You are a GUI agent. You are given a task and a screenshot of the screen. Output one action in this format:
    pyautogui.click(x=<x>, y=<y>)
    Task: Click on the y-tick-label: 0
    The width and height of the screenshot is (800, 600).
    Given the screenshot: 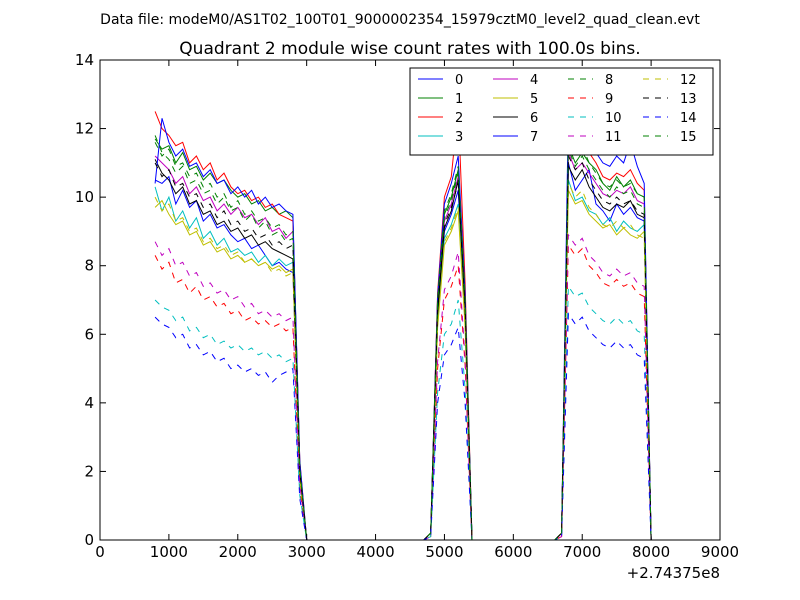 What is the action you would take?
    pyautogui.click(x=89, y=540)
    